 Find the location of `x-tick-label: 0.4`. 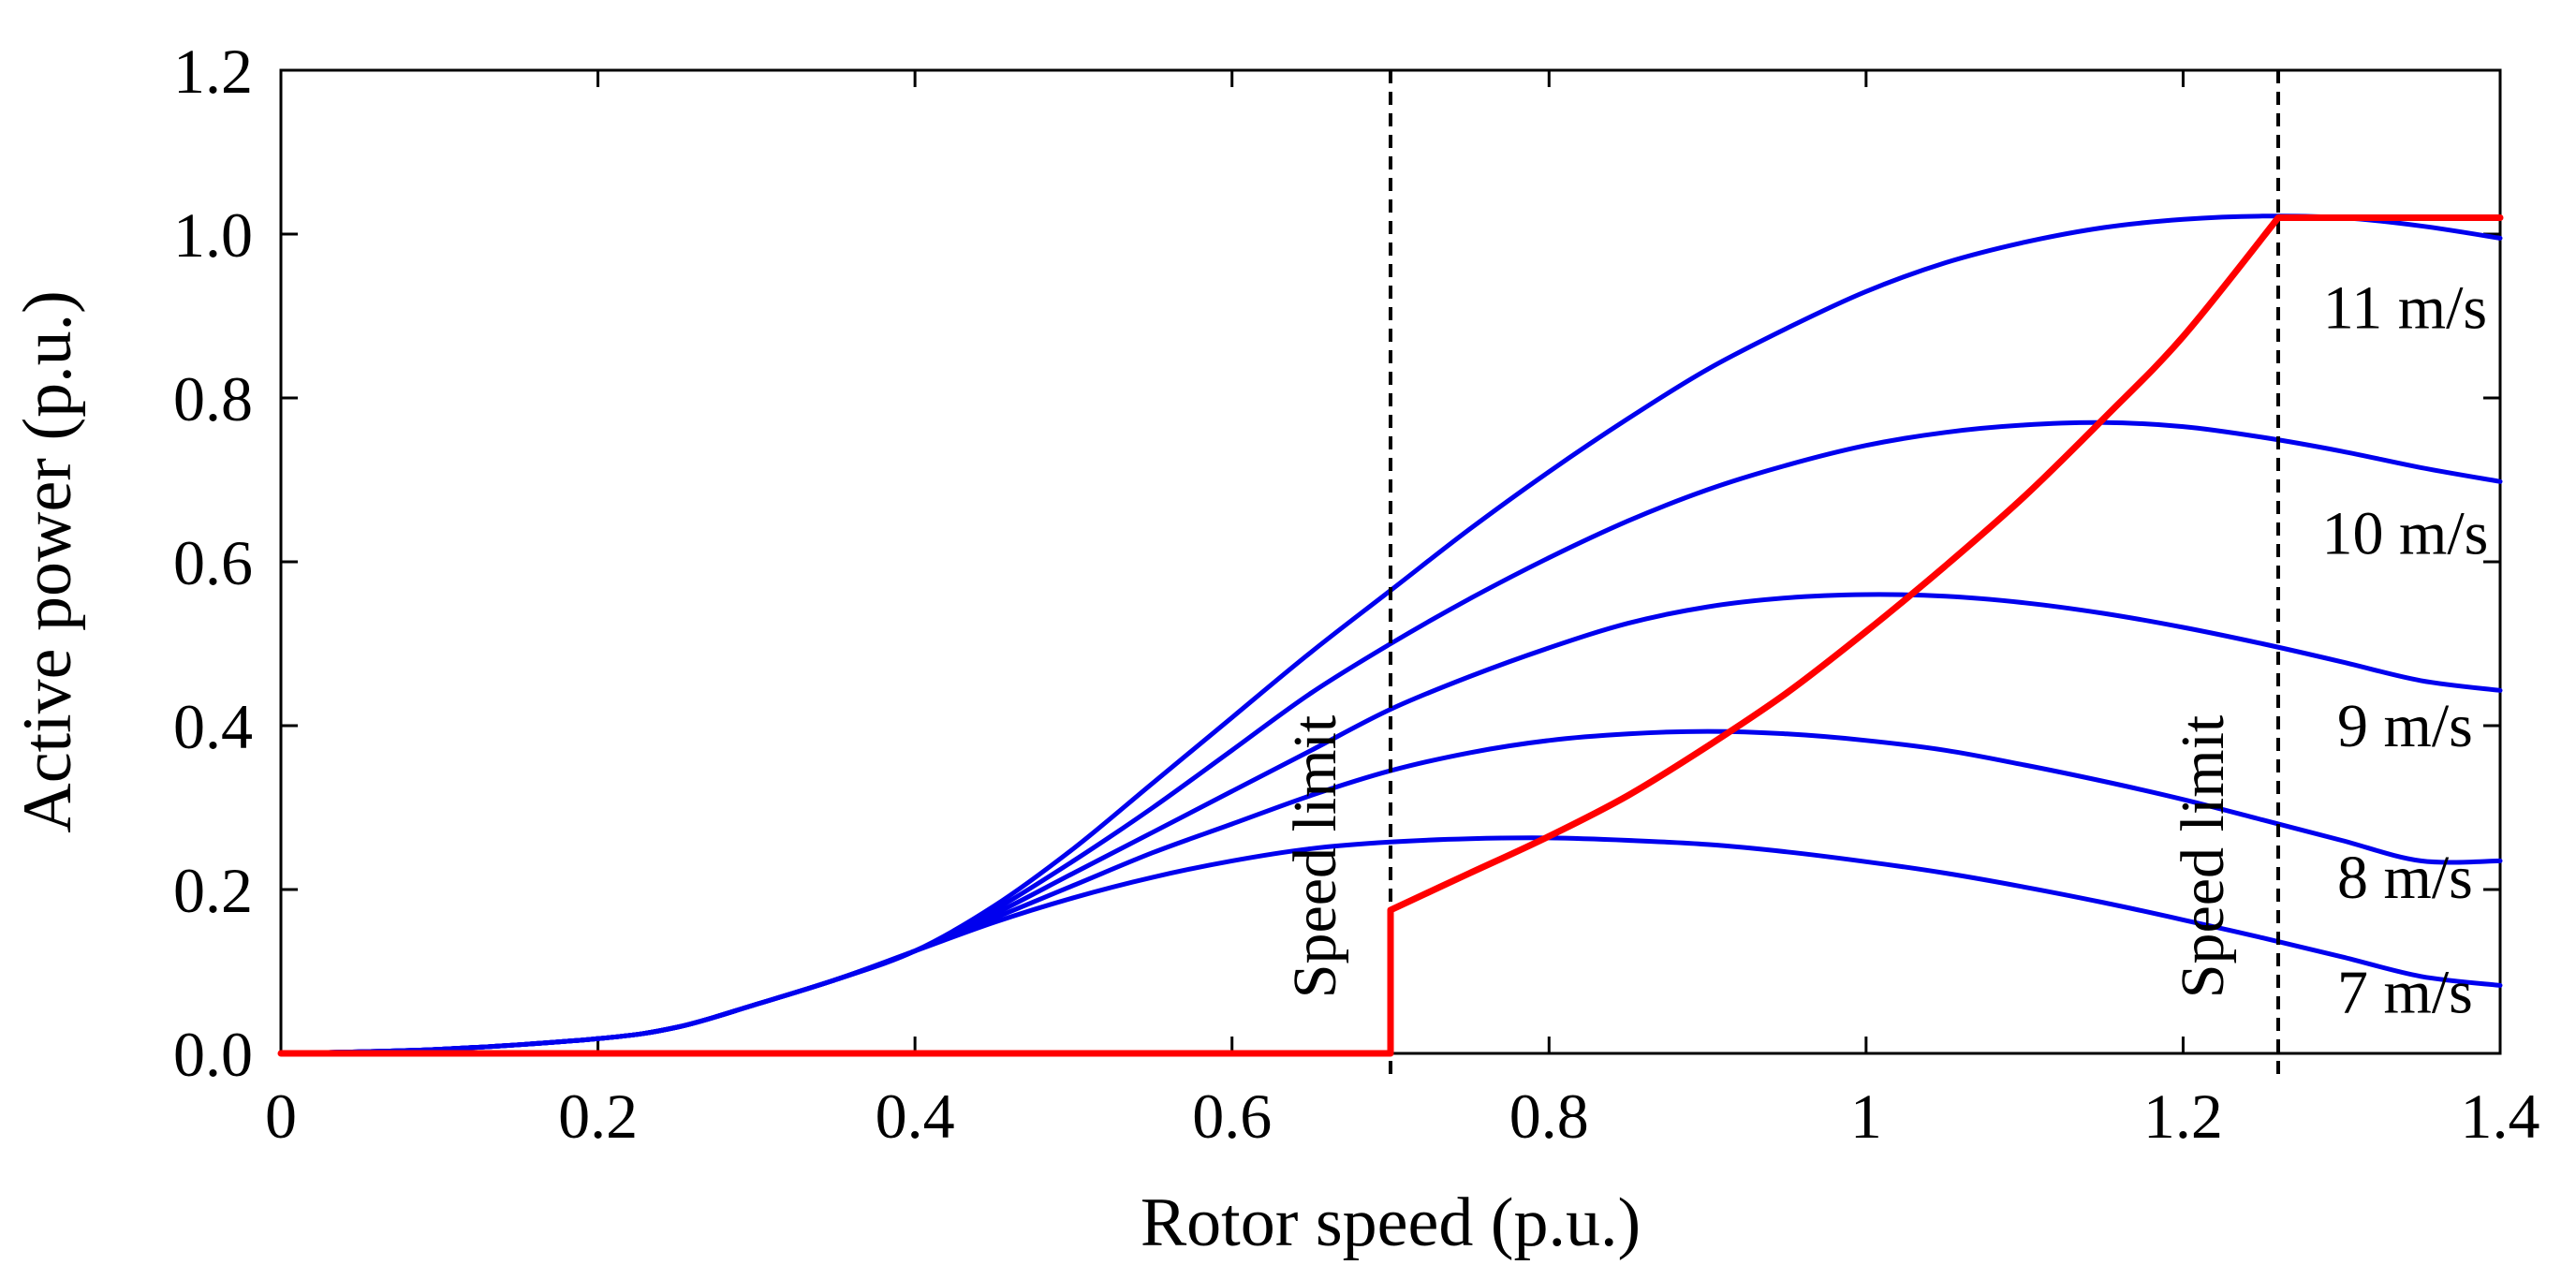

x-tick-label: 0.4 is located at coordinates (915, 1116).